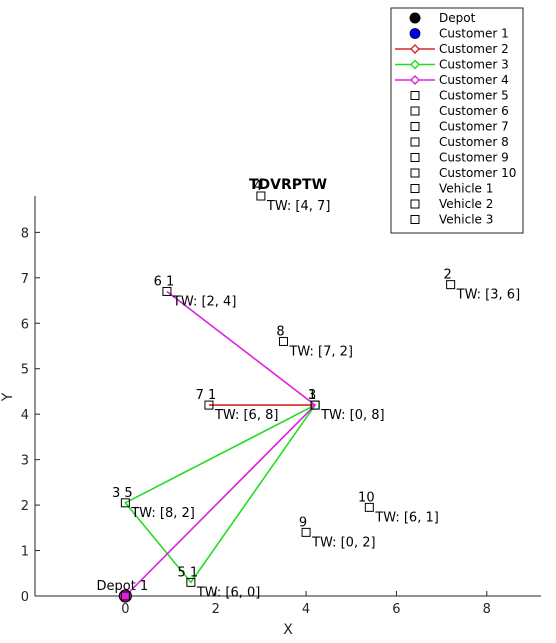 Image resolution: width=556 pixels, height=643 pixels. I want to click on legend-label: Customer 4, so click(474, 80).